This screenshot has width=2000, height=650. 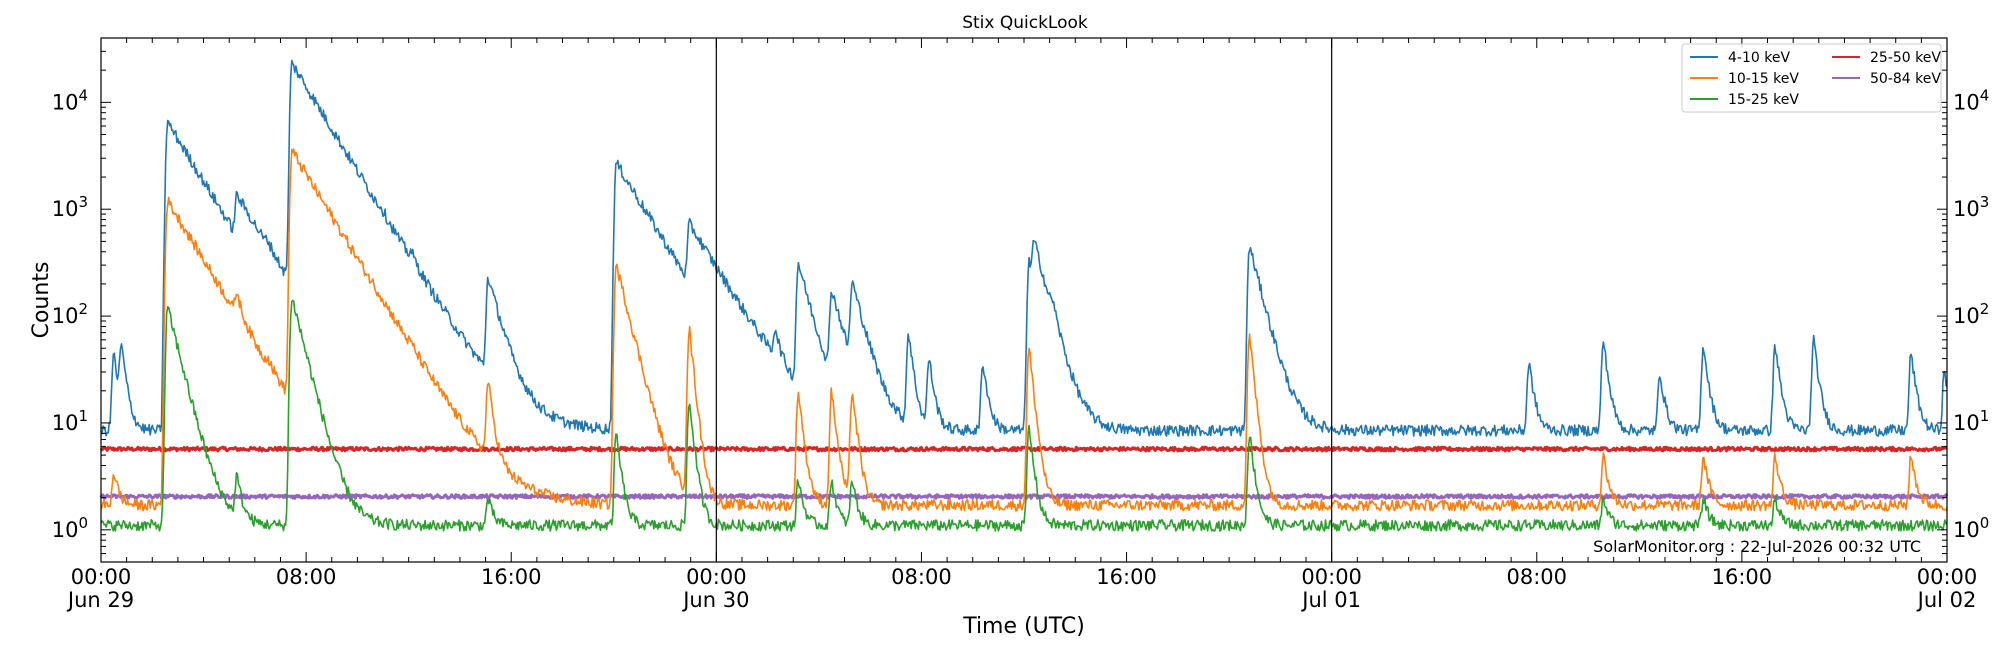 I want to click on y-tick-label-left: 10⁴, so click(x=70, y=100).